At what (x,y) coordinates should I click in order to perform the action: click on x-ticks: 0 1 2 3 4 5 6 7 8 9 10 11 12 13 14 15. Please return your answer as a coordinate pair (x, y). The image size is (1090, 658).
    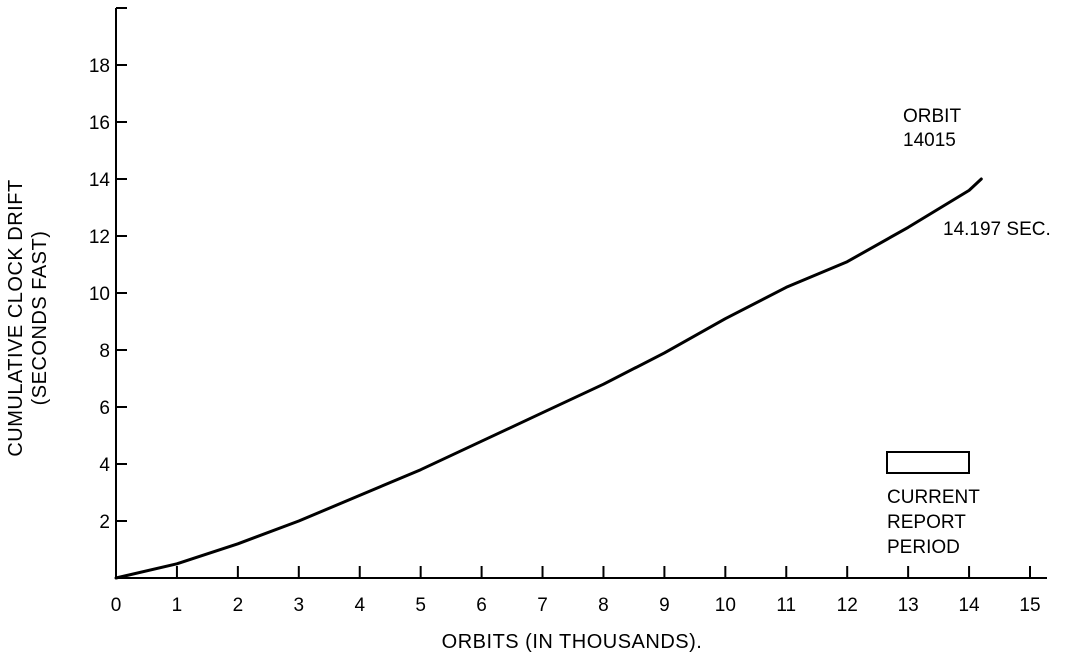
    Looking at the image, I should click on (576, 591).